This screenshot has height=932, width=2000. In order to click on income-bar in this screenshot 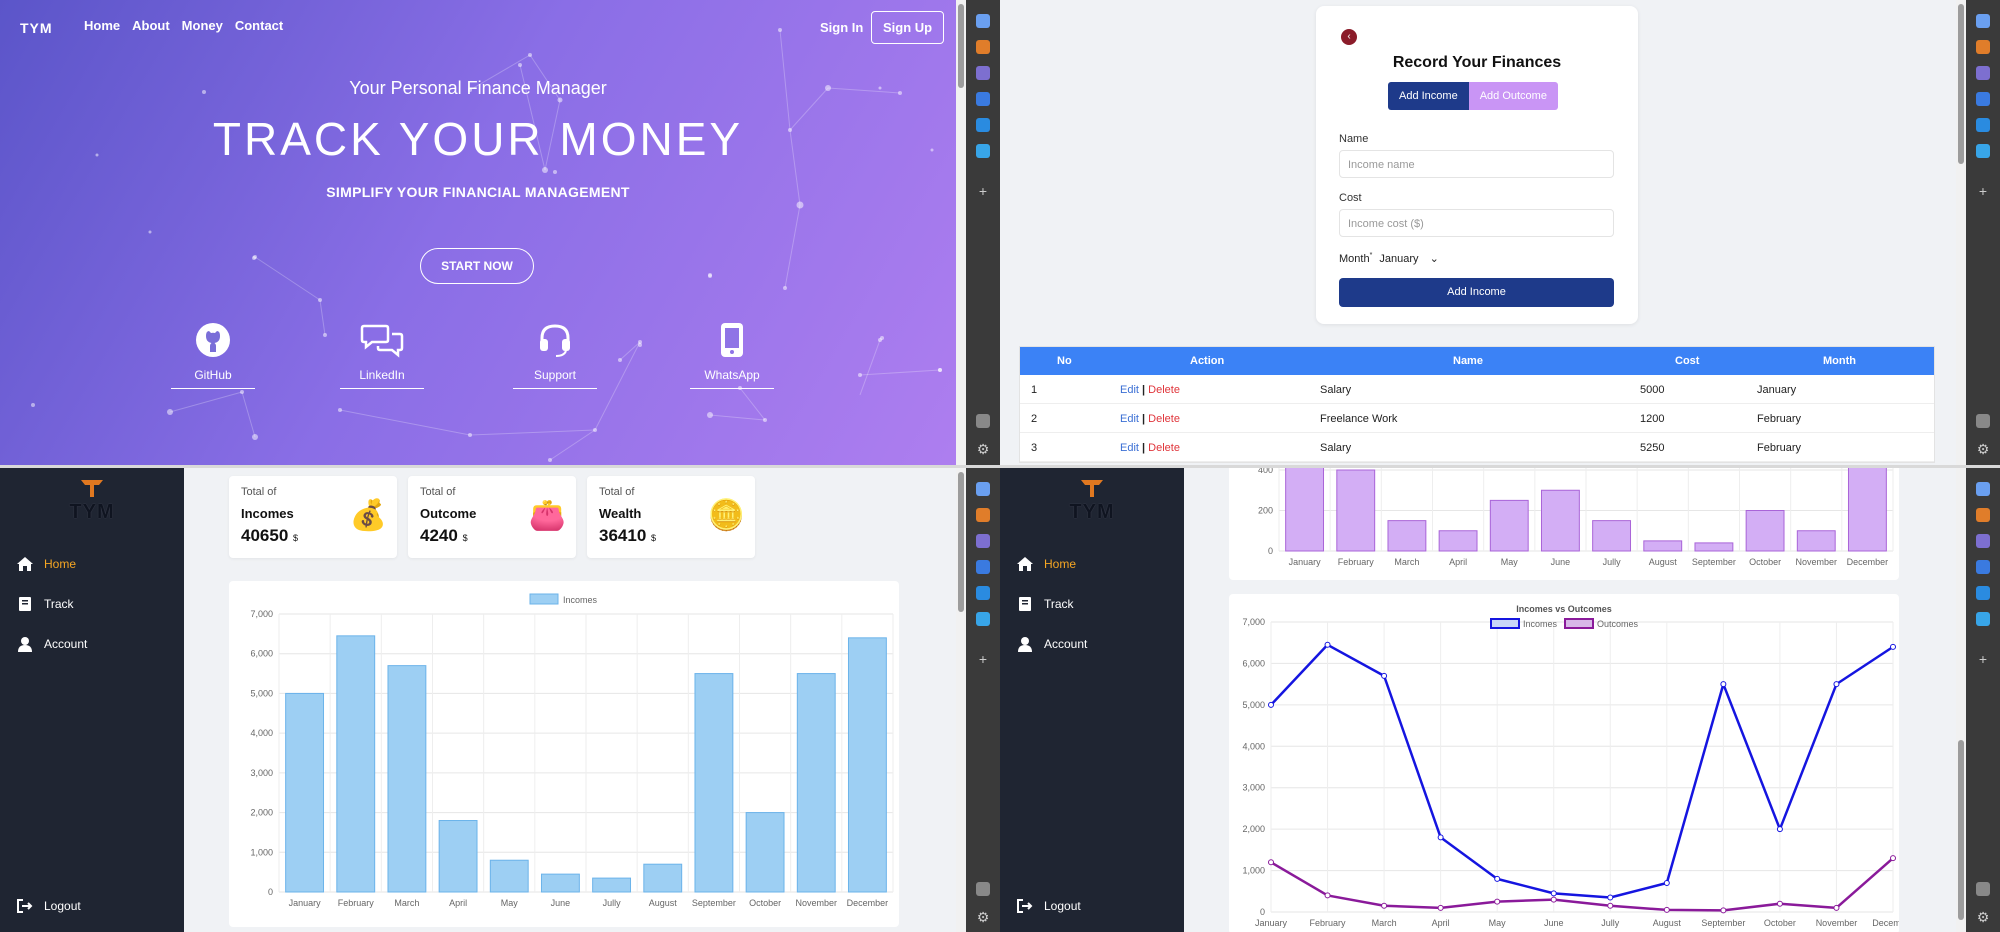, I will do `click(867, 765)`.